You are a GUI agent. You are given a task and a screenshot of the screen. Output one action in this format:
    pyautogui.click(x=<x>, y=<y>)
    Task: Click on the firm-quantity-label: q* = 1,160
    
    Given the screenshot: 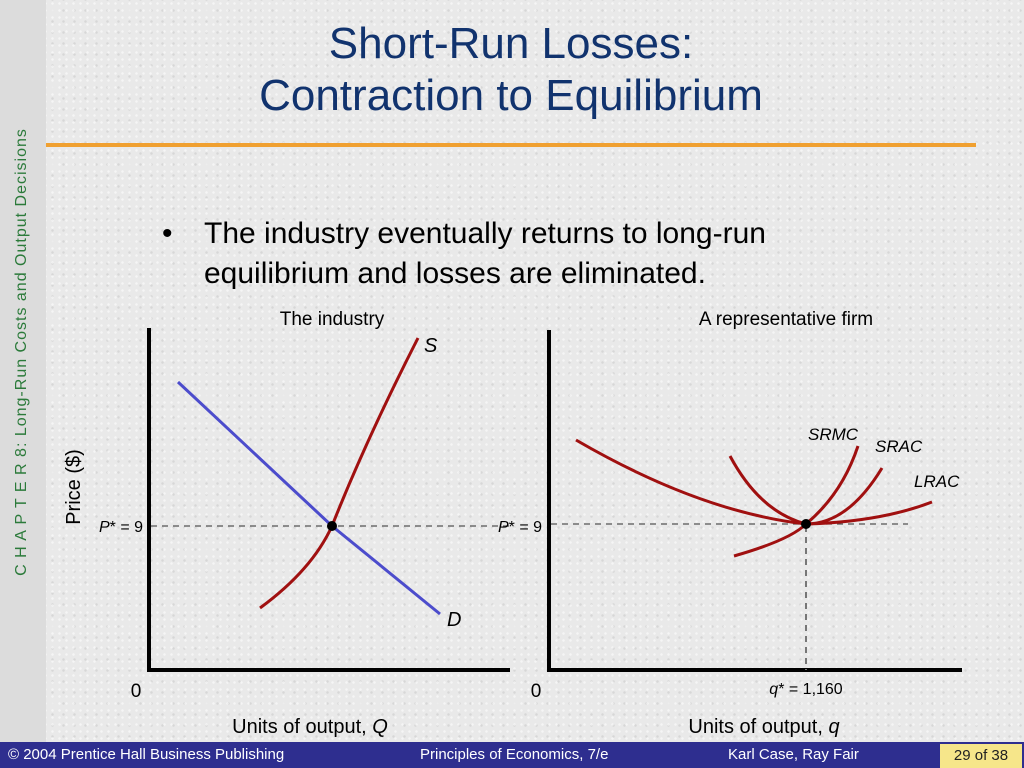 What is the action you would take?
    pyautogui.click(x=806, y=689)
    